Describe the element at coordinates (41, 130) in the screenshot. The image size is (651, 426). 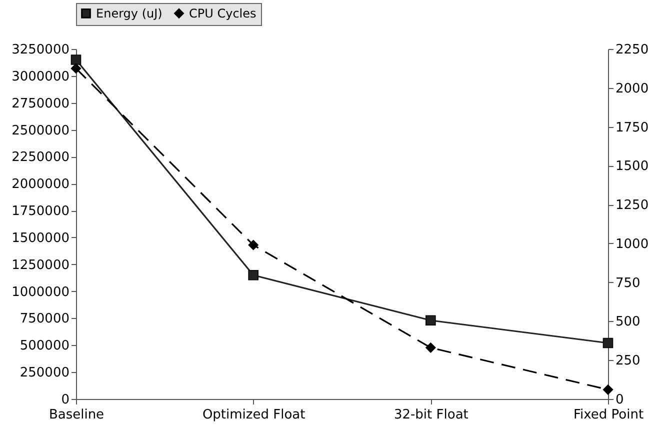
I see `y-tick-label: 2500000` at that location.